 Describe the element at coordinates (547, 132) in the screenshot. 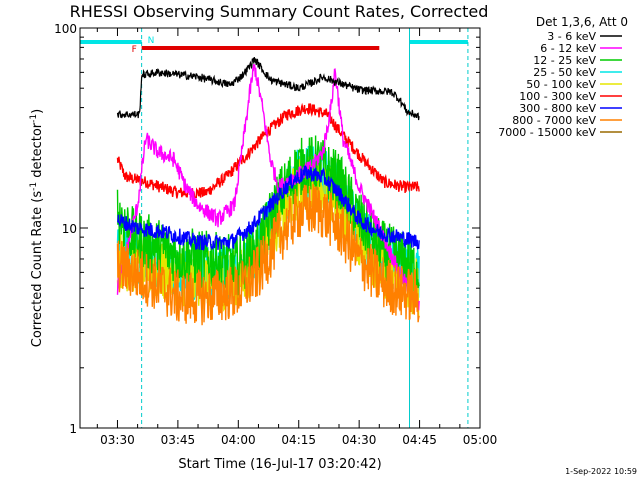

I see `legend-entry-label: 7000 - 15000 keV` at that location.